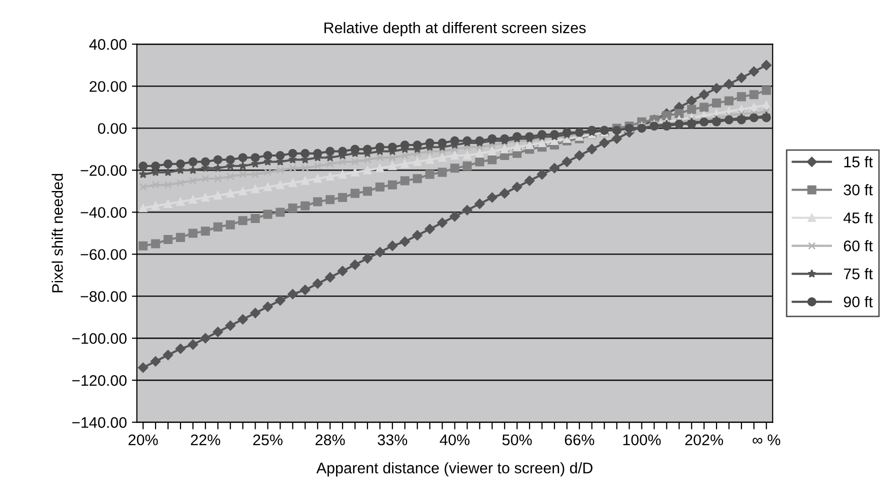  Describe the element at coordinates (99, 380) in the screenshot. I see `y-tick-label: −120.00` at that location.